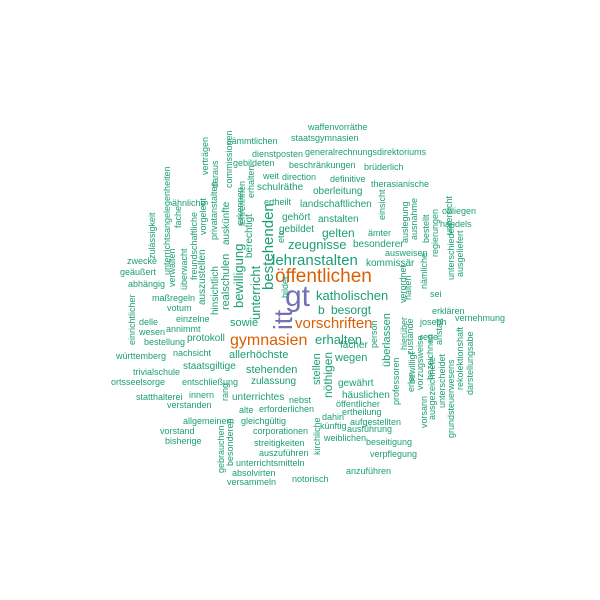  What do you see at coordinates (152, 332) in the screenshot?
I see `cloud-word: wesen` at bounding box center [152, 332].